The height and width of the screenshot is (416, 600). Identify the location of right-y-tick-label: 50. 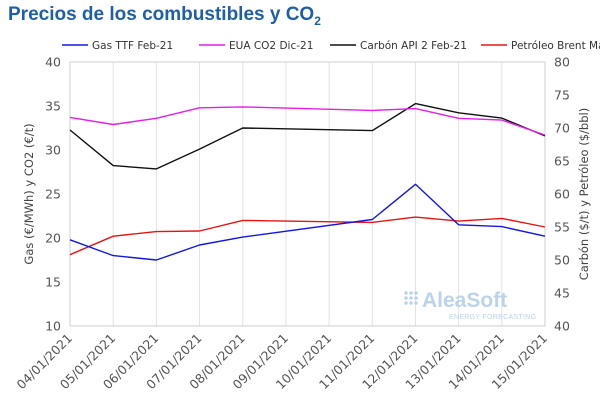
(562, 260).